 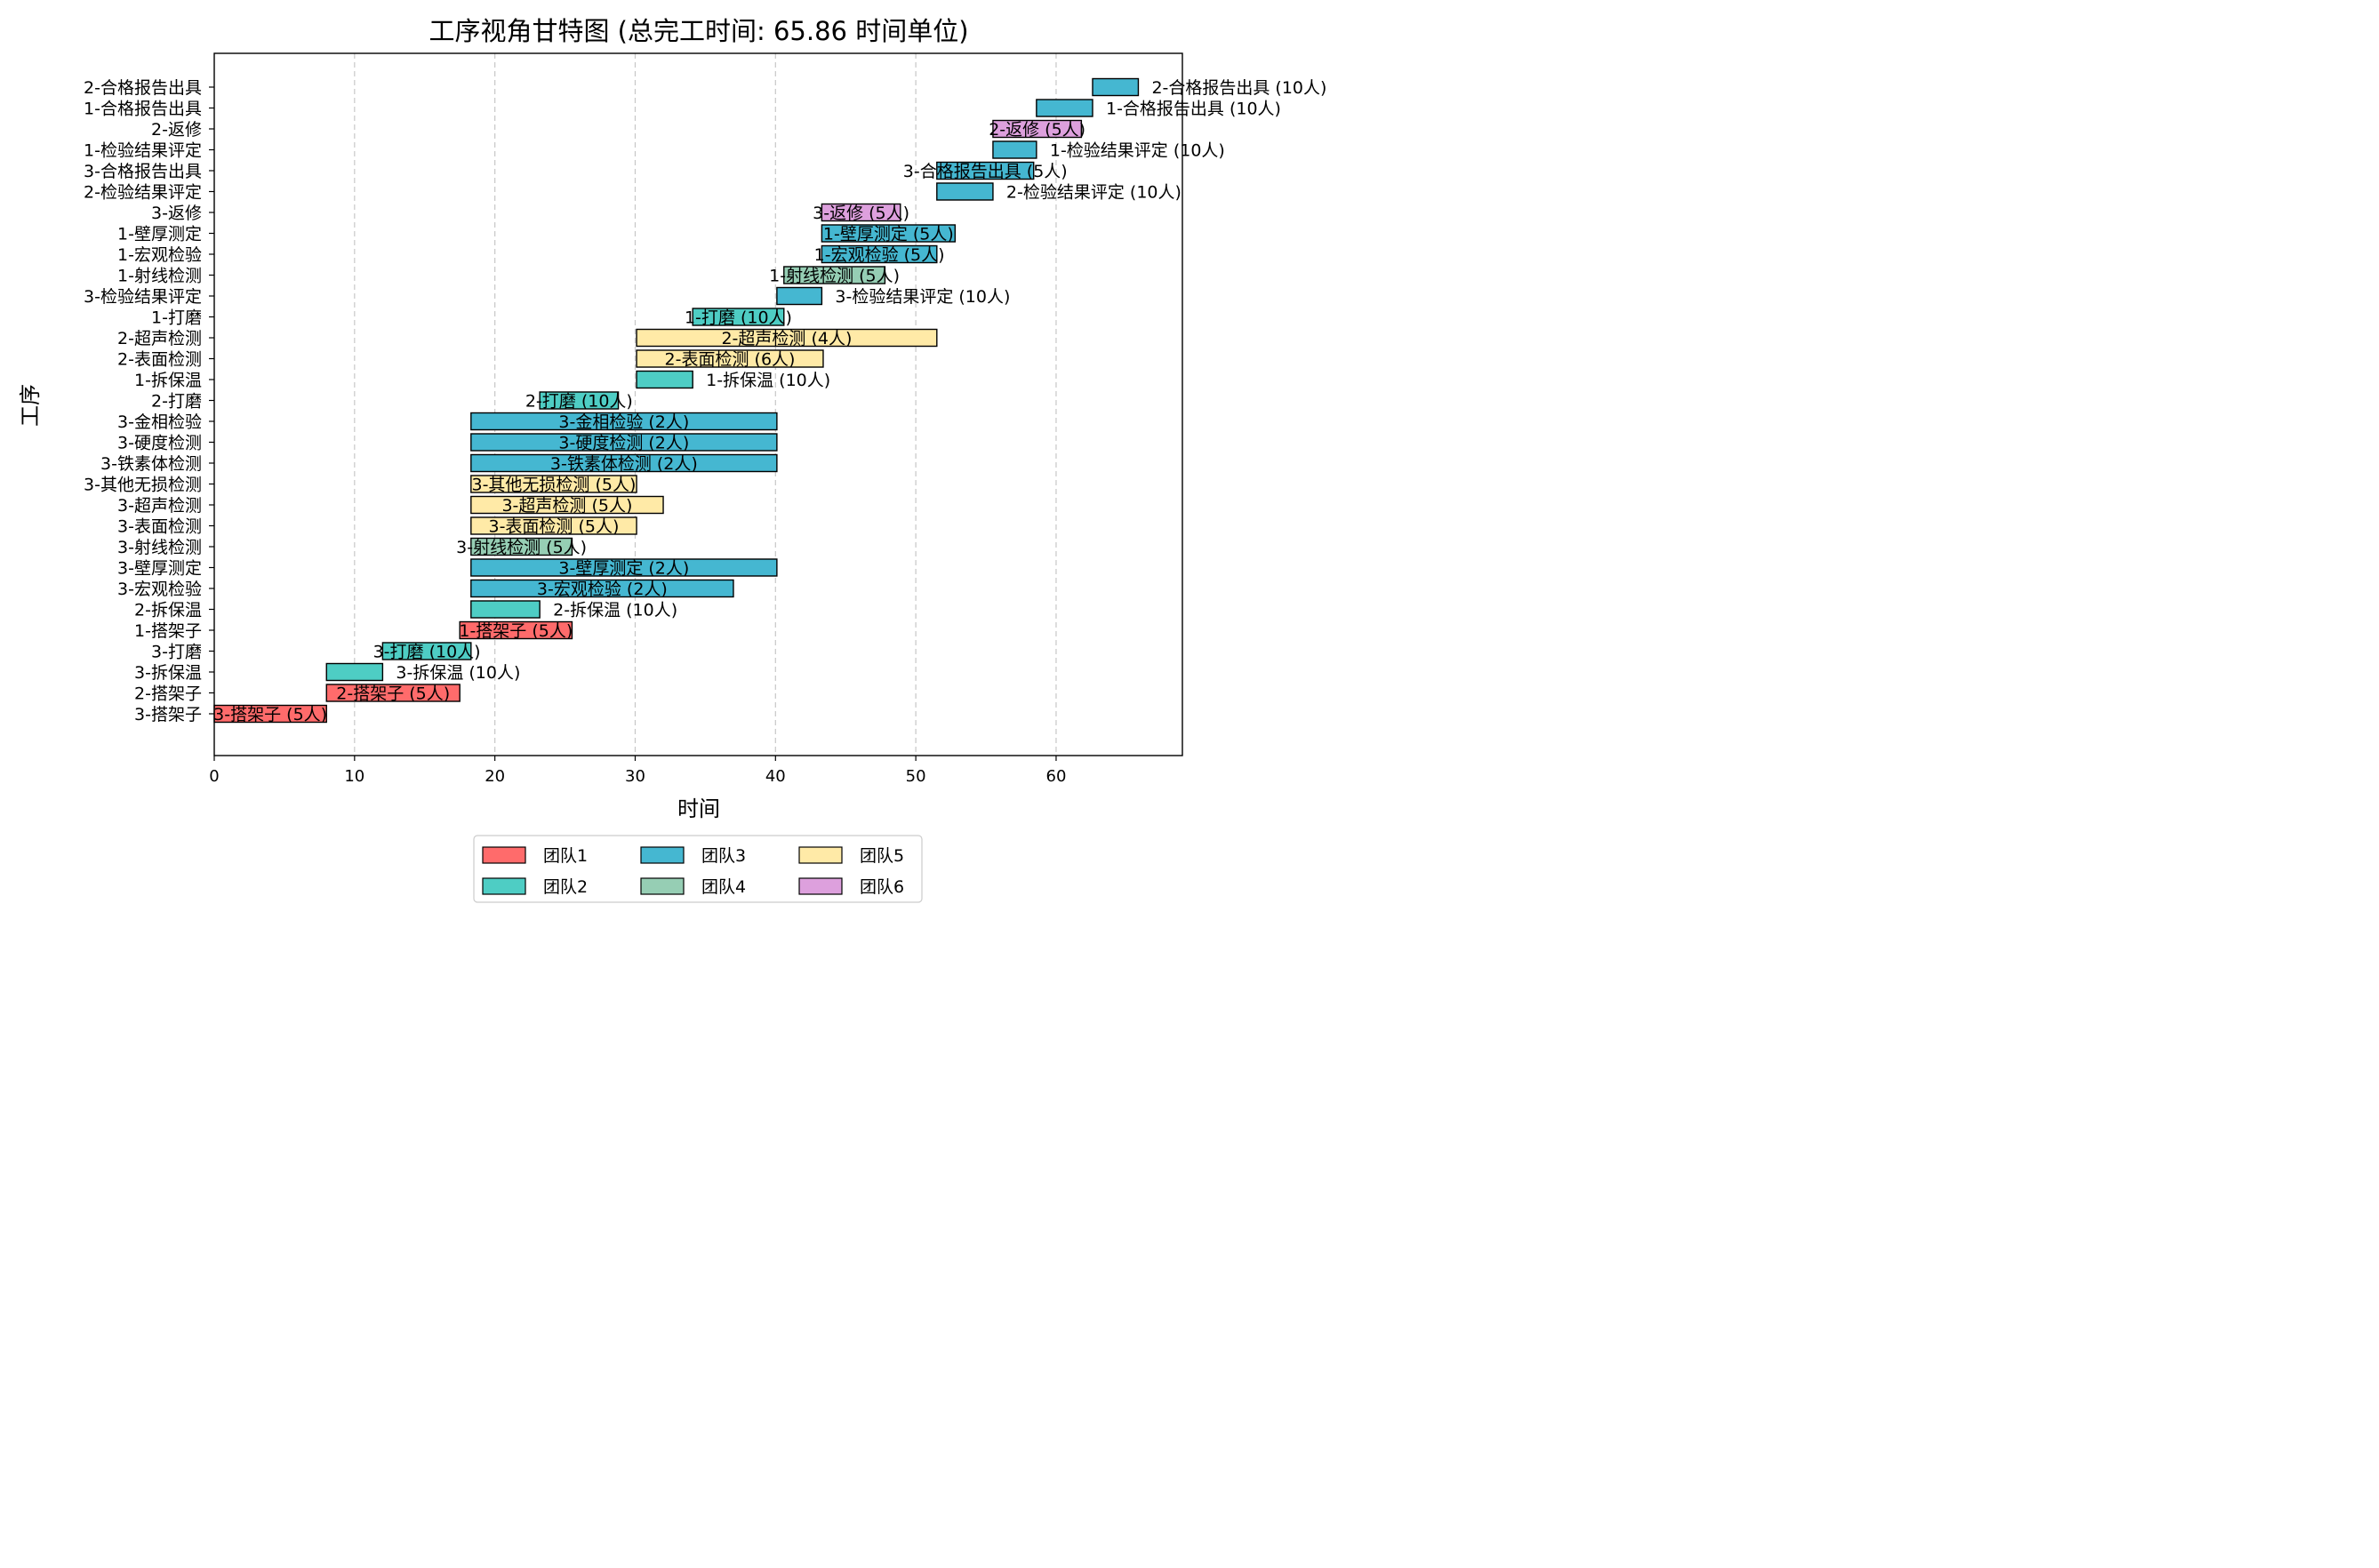 What do you see at coordinates (922, 297) in the screenshot?
I see `task-bar-label: 3-检验结果评定 (10人)` at bounding box center [922, 297].